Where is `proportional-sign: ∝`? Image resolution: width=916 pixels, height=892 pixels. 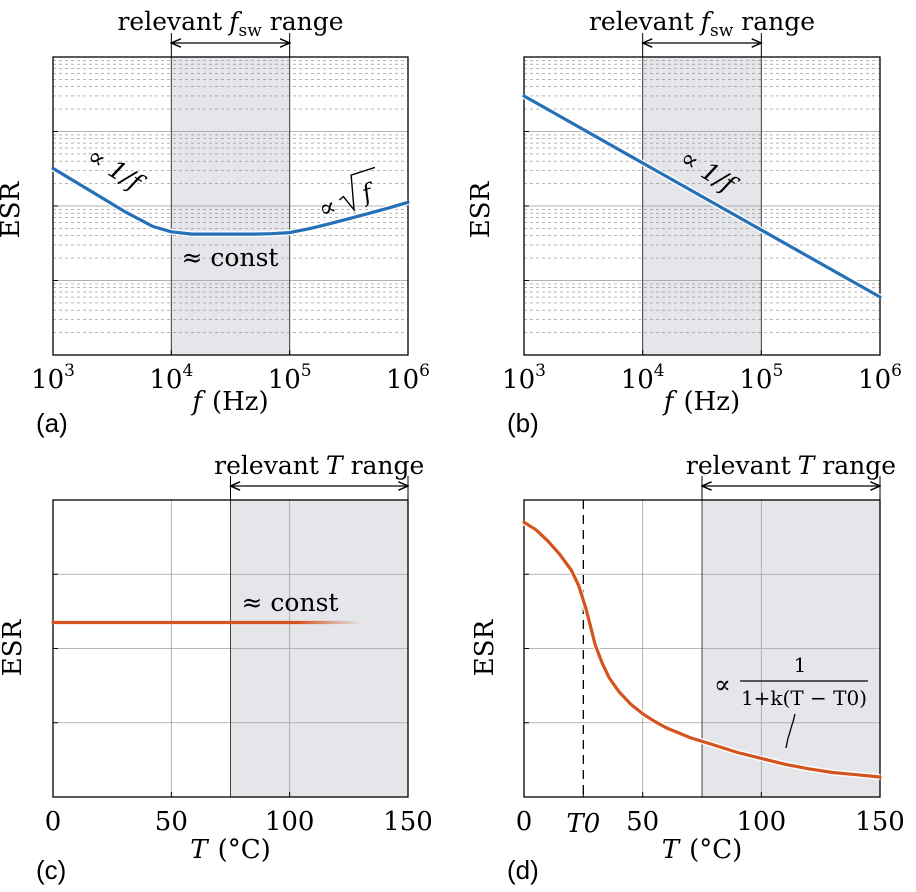
proportional-sign: ∝ is located at coordinates (327, 207).